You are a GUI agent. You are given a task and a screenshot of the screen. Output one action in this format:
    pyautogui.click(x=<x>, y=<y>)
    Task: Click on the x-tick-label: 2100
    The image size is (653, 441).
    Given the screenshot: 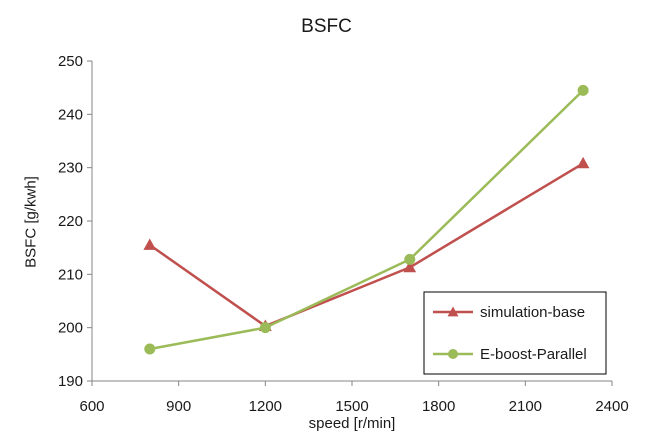 What is the action you would take?
    pyautogui.click(x=525, y=406)
    